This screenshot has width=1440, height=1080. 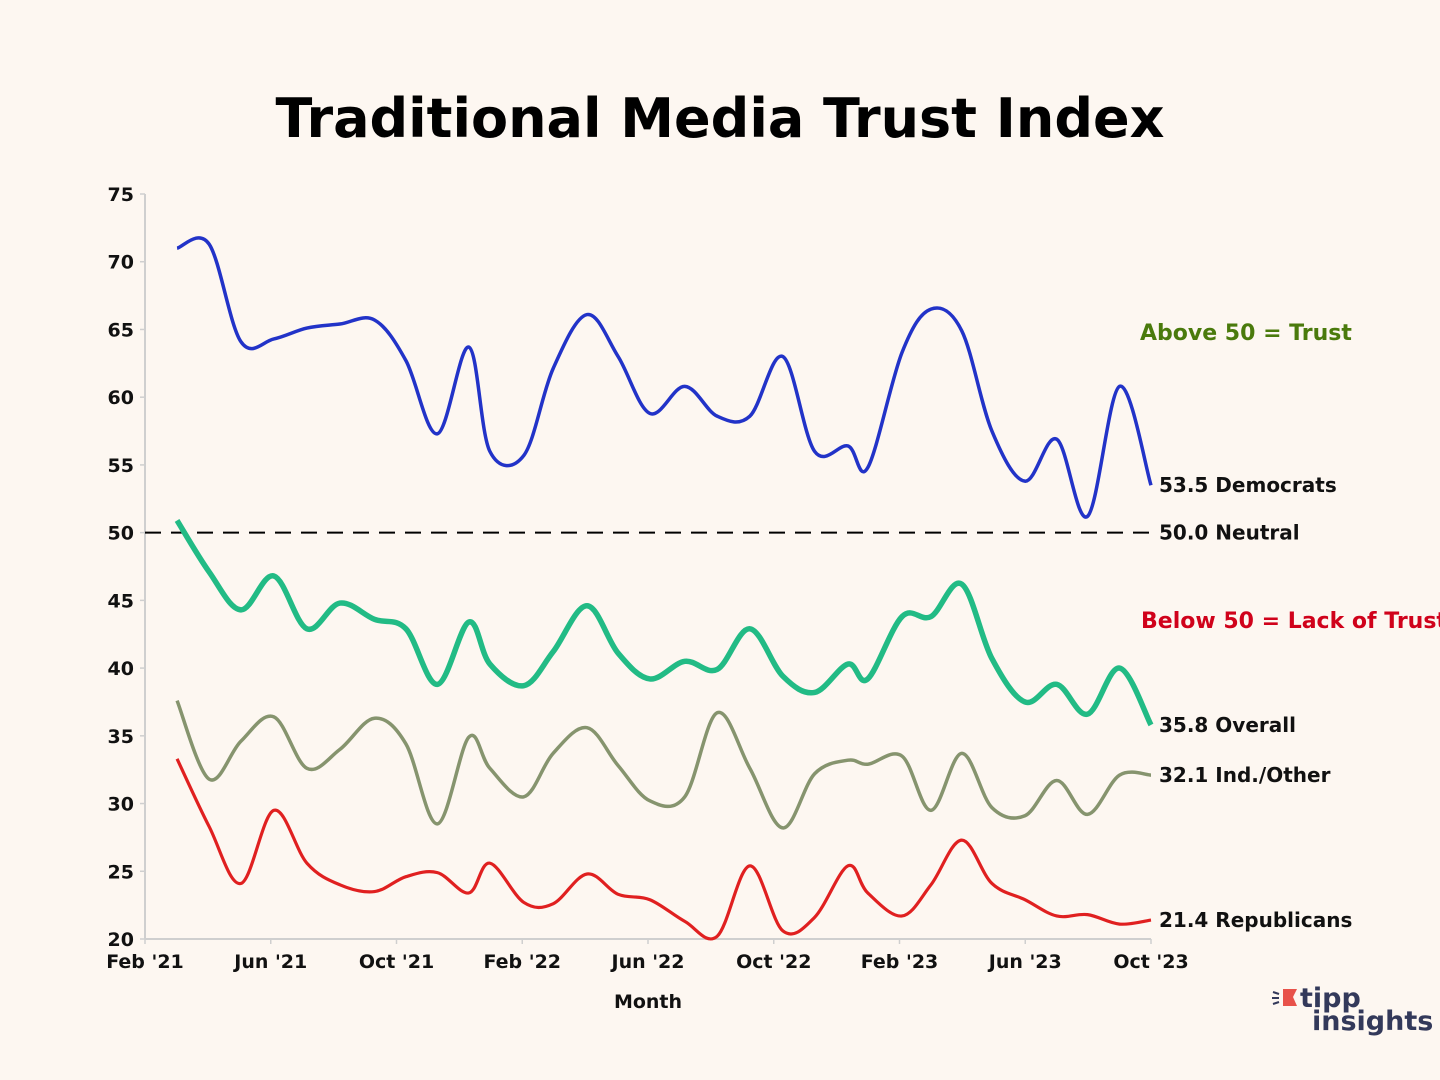 I want to click on x-tick-label: Oct '21, so click(x=396, y=962).